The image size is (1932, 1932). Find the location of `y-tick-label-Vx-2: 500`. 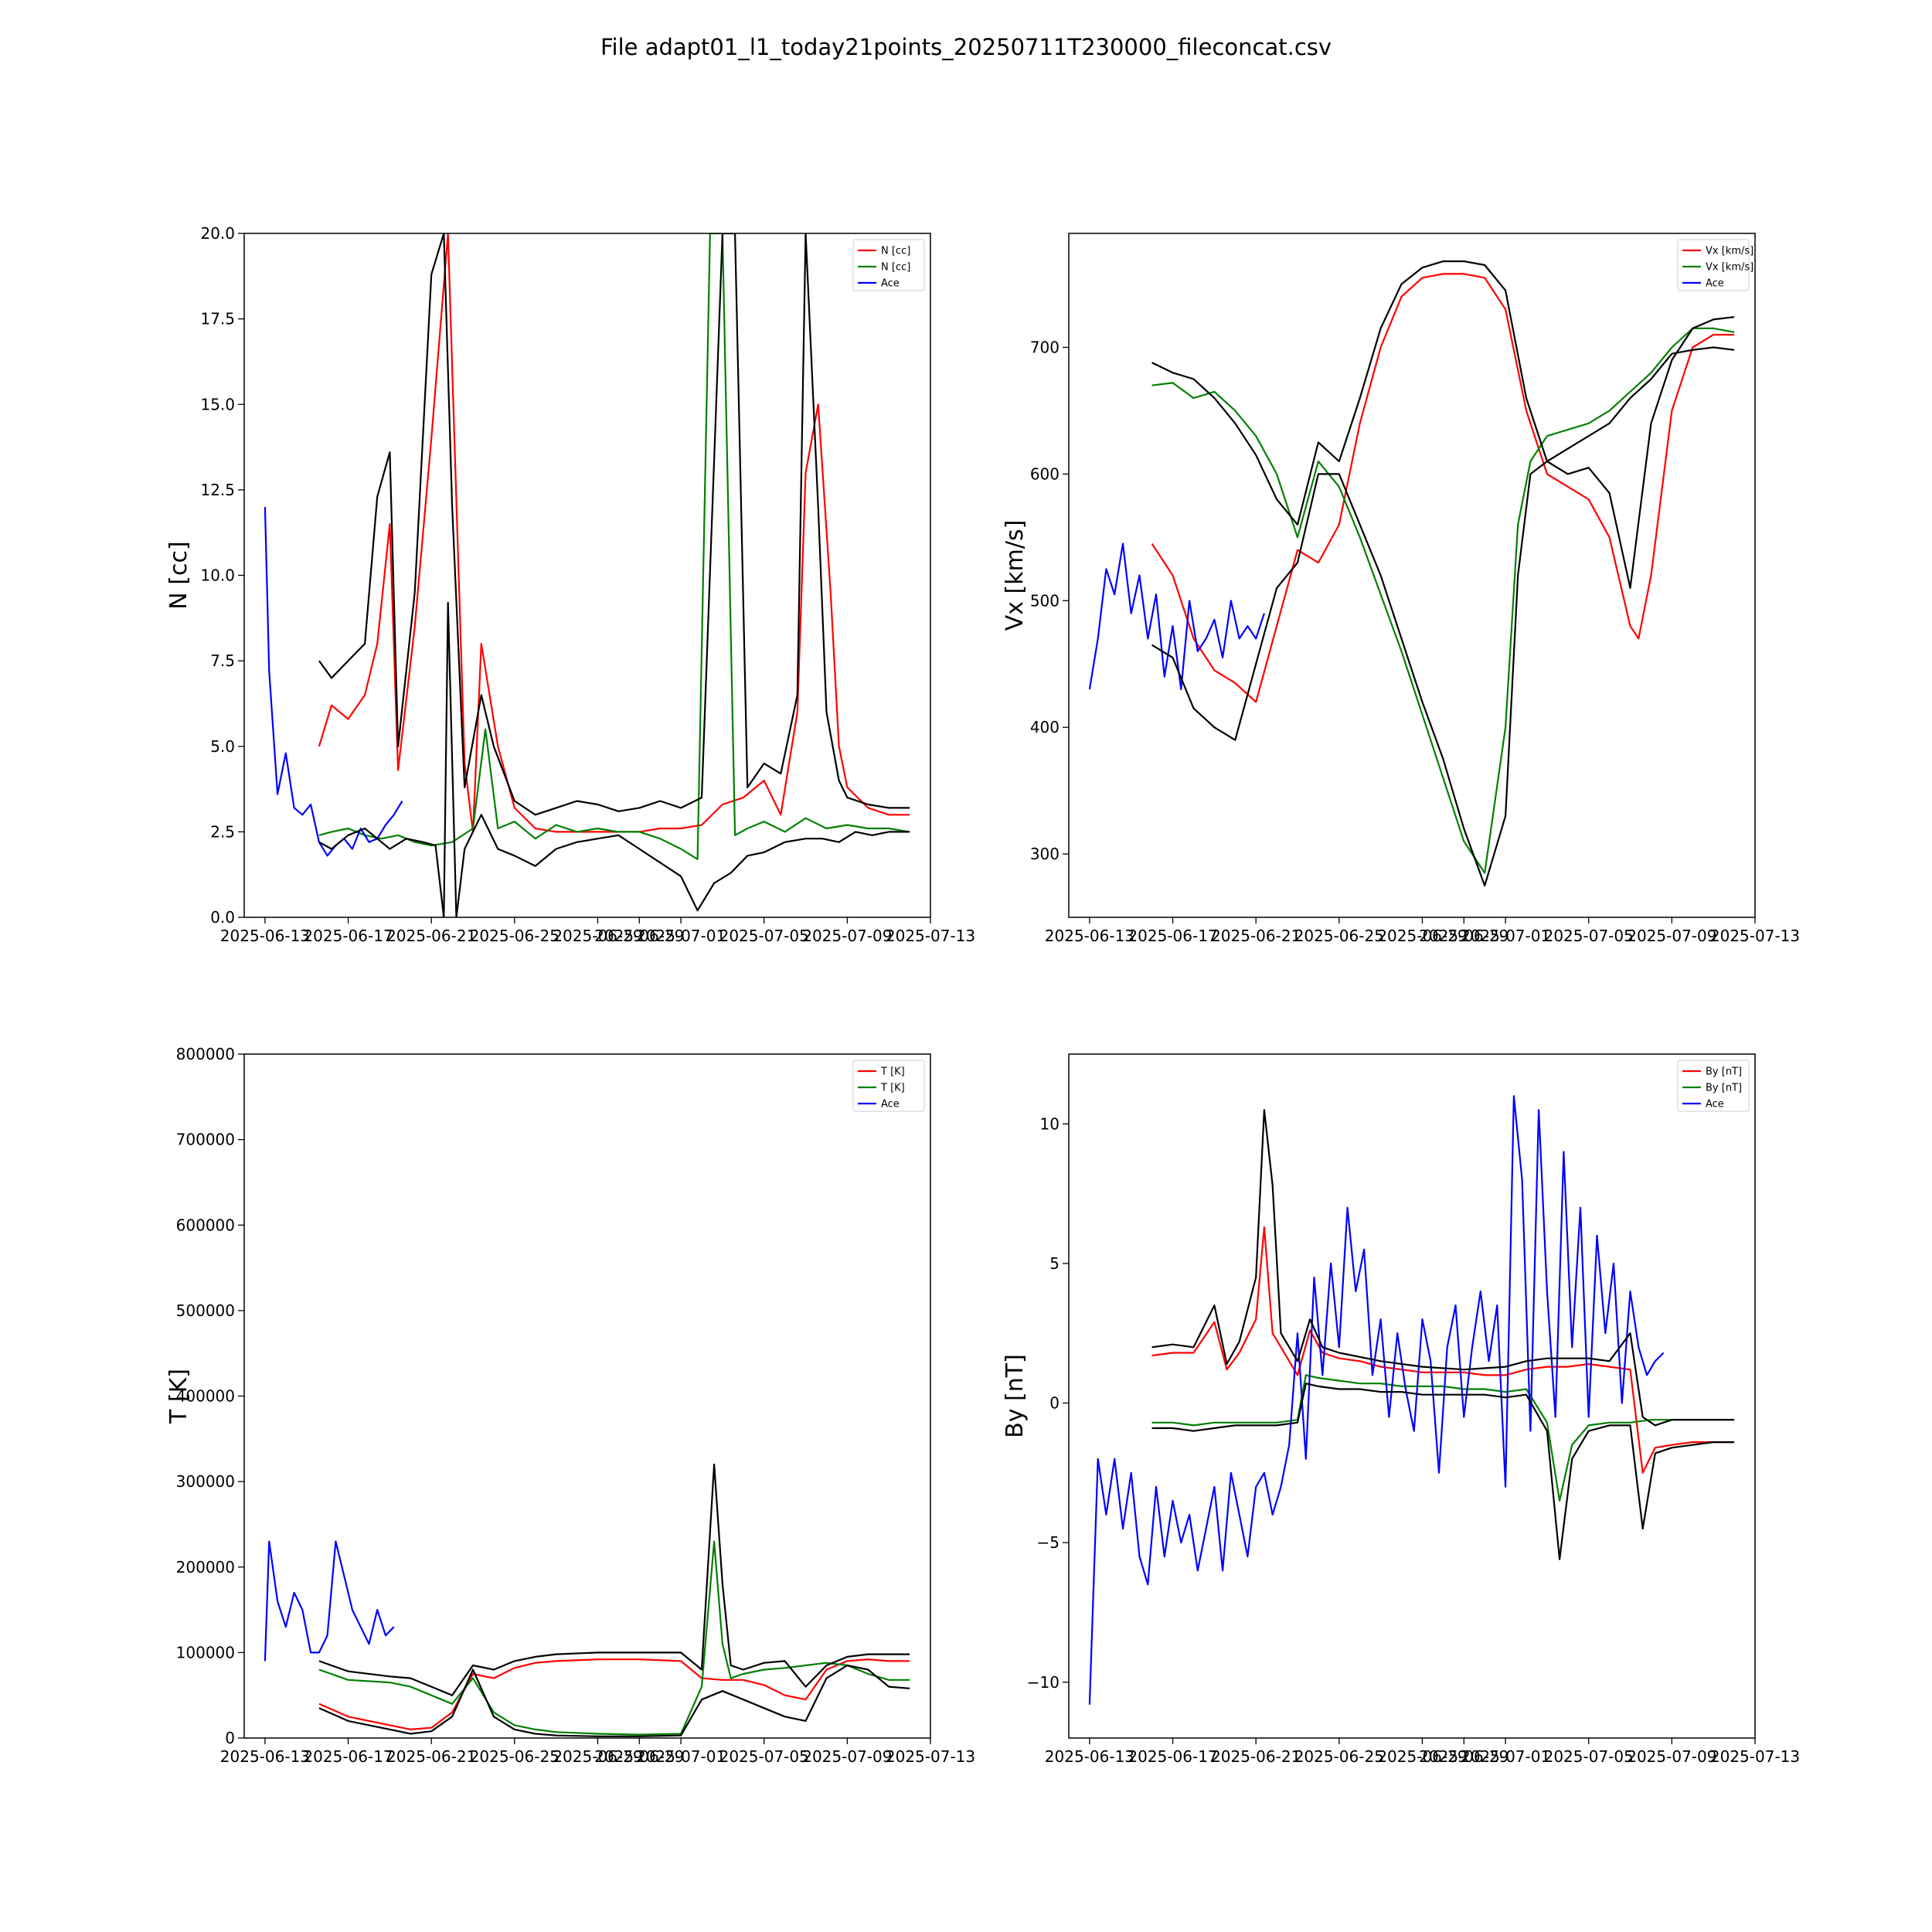

y-tick-label-Vx-2: 500 is located at coordinates (1045, 600).